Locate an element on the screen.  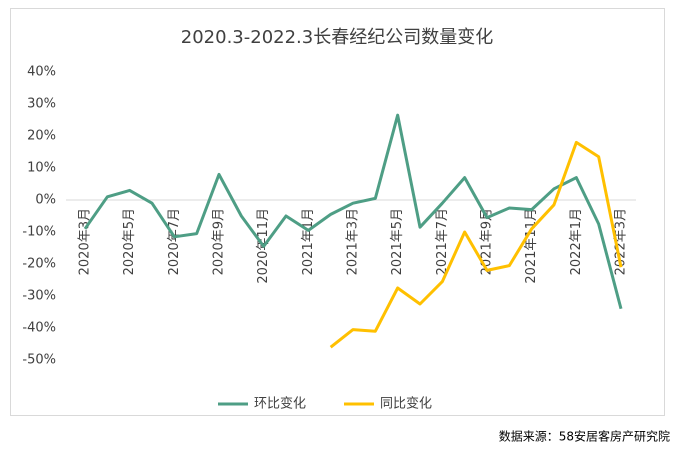
legend-label: 环比变化 is located at coordinates (280, 404).